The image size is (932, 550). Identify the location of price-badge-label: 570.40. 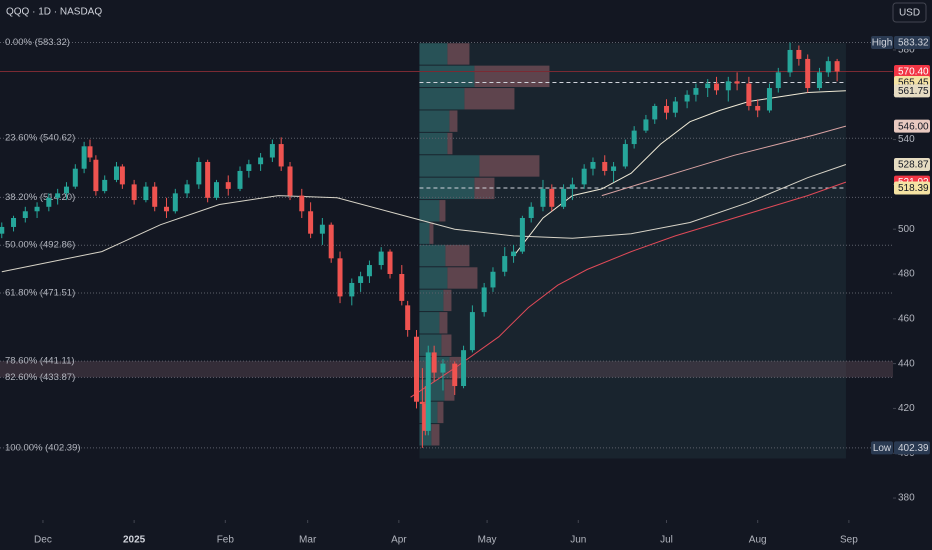
(913, 72).